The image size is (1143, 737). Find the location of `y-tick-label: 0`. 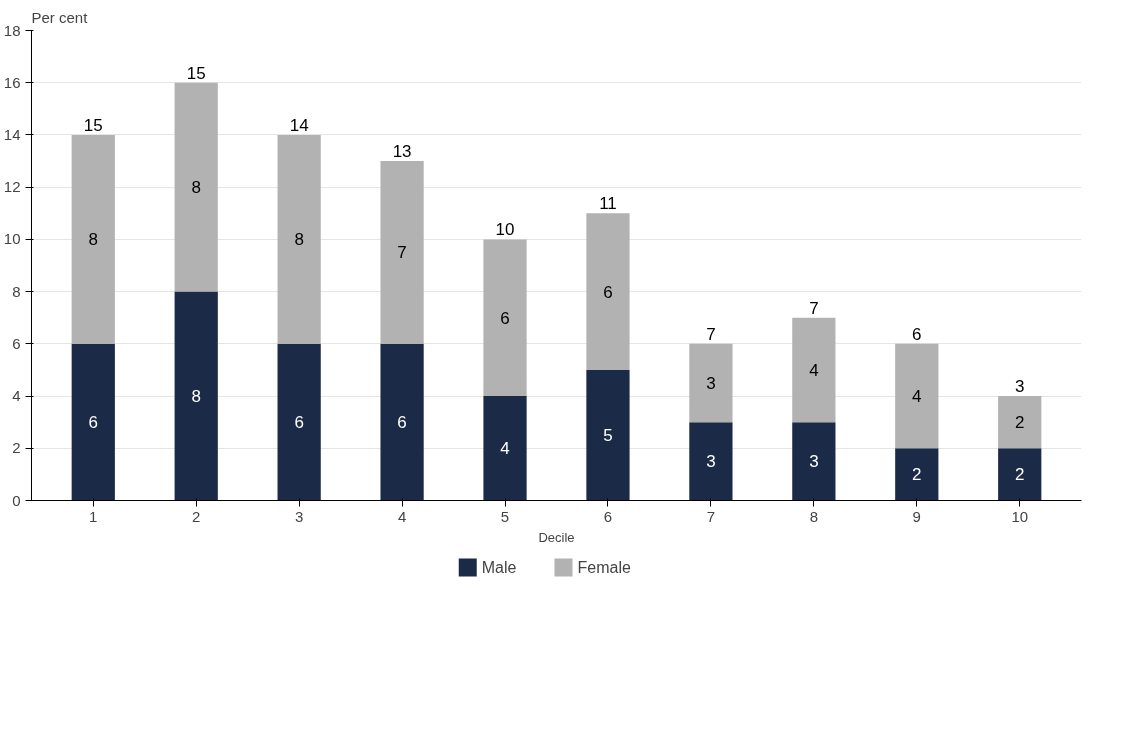

y-tick-label: 0 is located at coordinates (16, 500).